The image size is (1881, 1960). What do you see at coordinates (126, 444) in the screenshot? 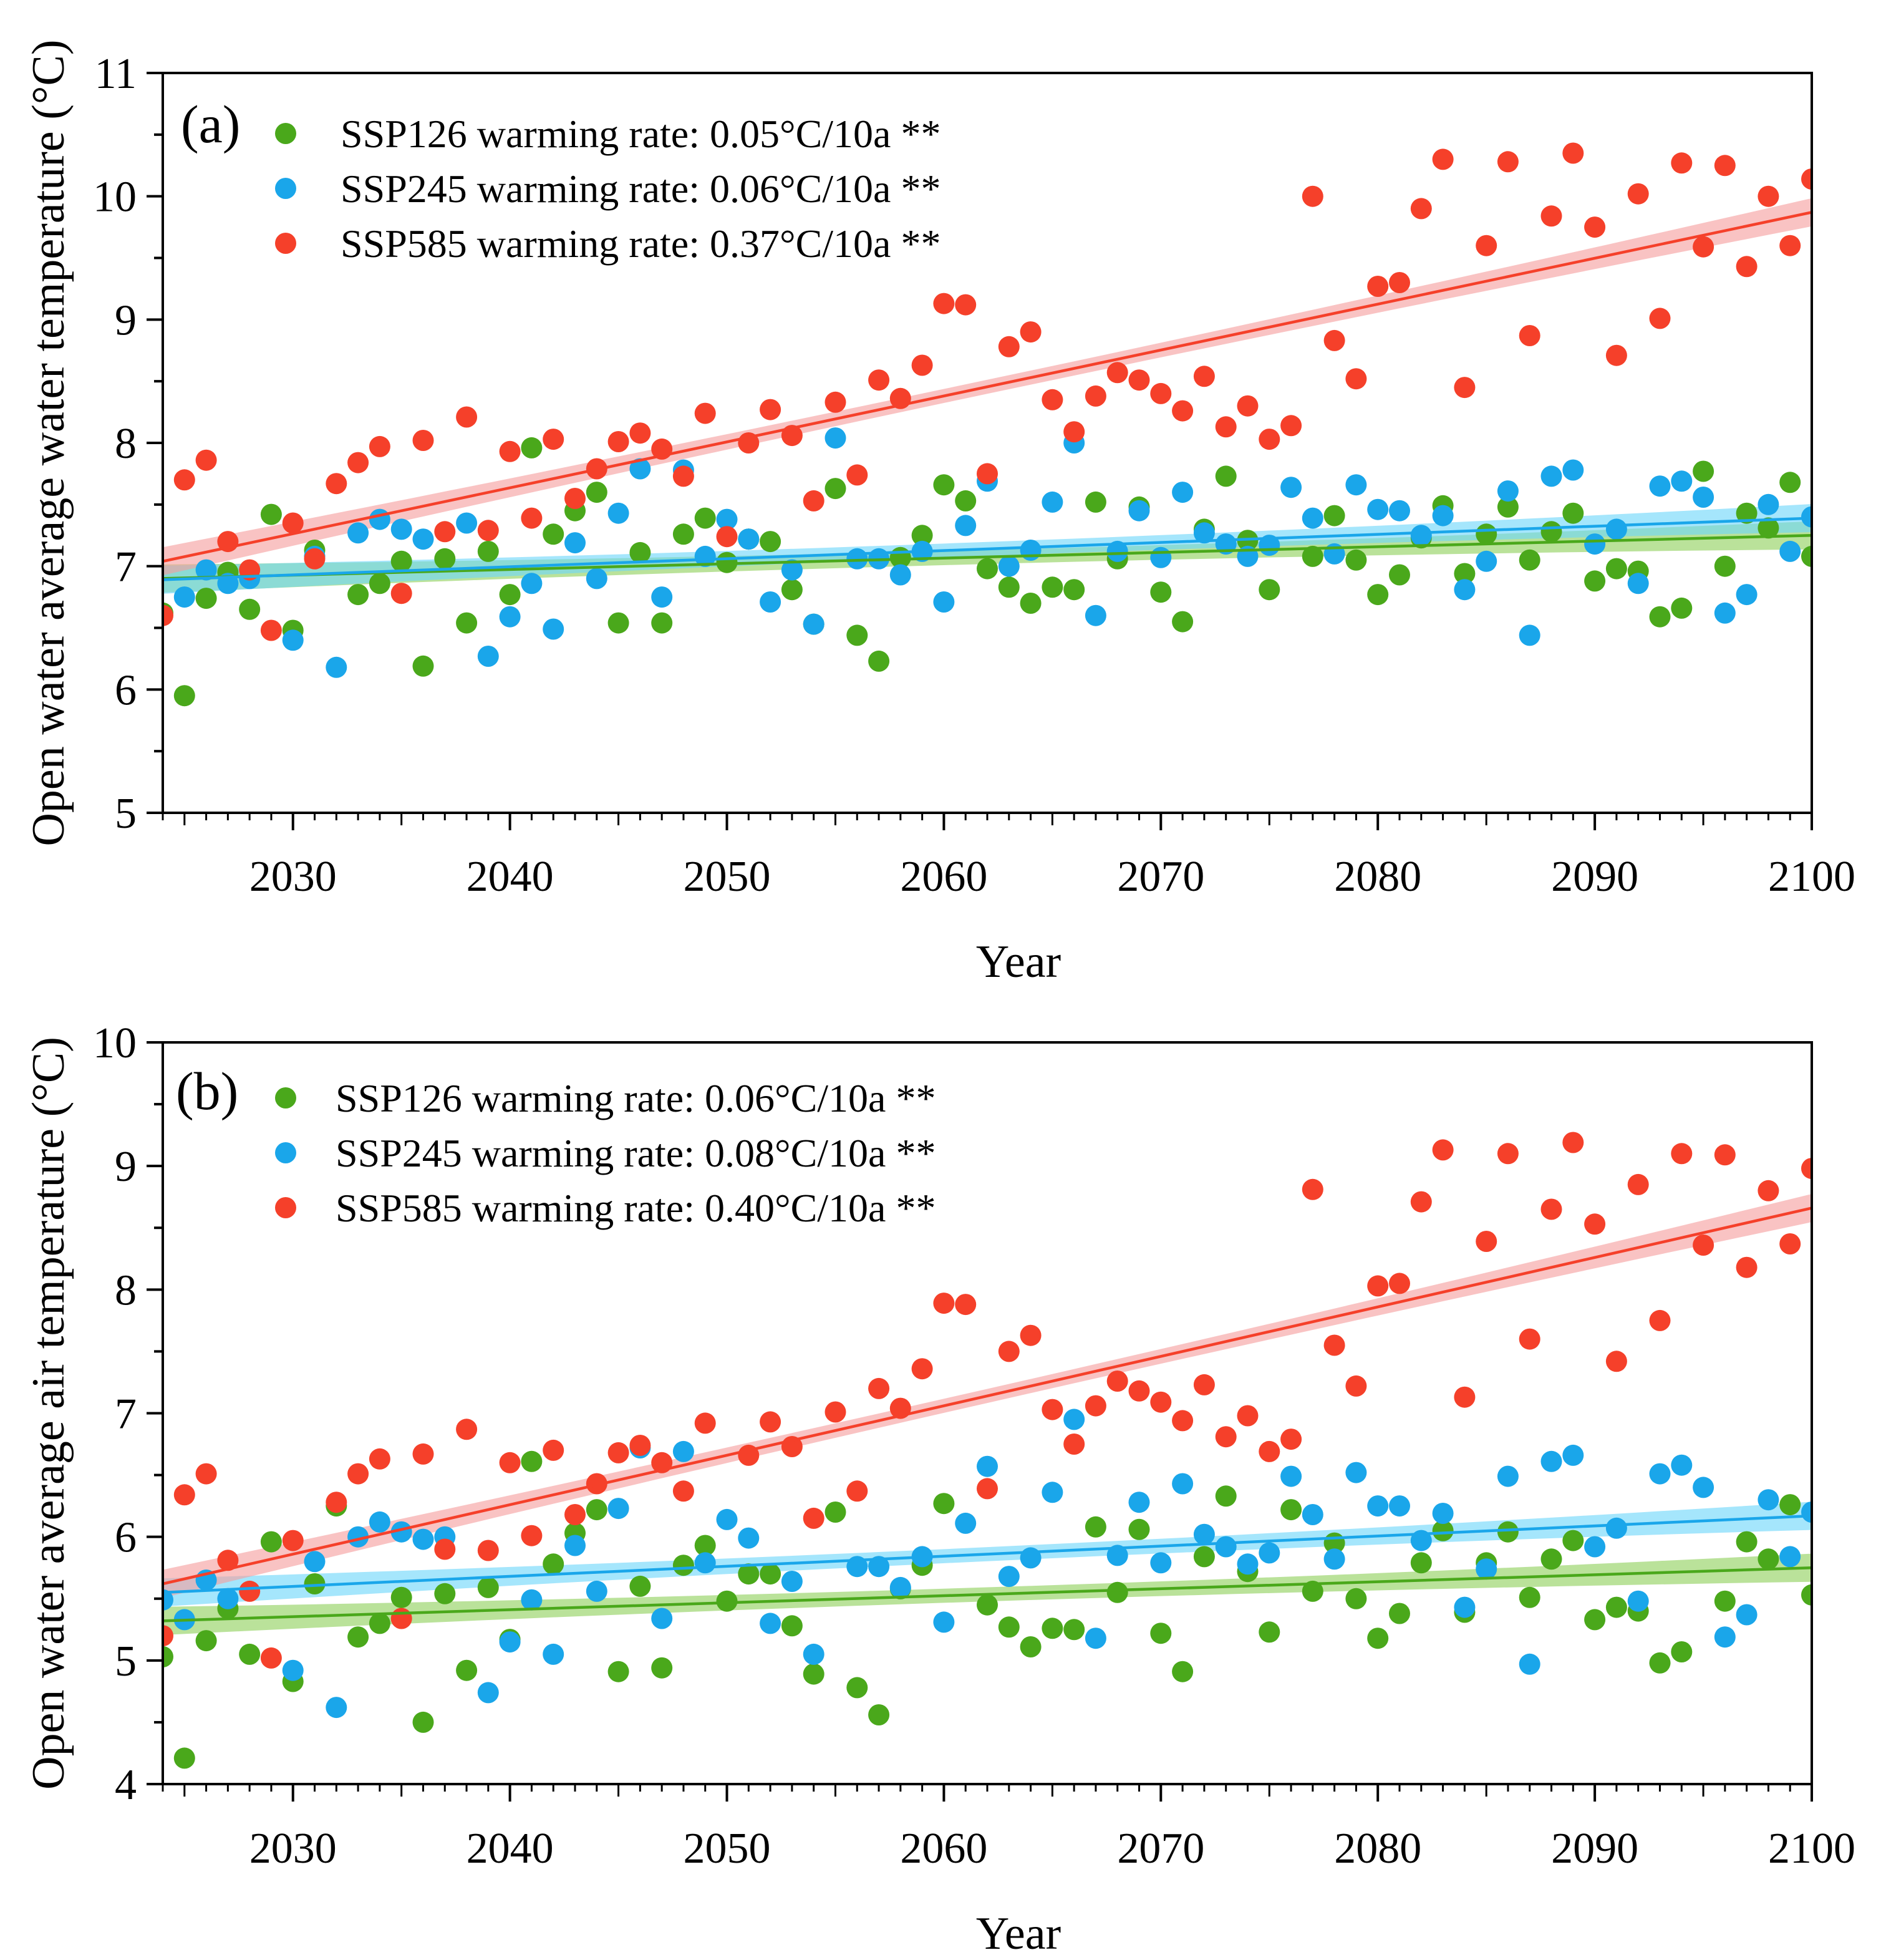
I see `y-tick-label: 8` at bounding box center [126, 444].